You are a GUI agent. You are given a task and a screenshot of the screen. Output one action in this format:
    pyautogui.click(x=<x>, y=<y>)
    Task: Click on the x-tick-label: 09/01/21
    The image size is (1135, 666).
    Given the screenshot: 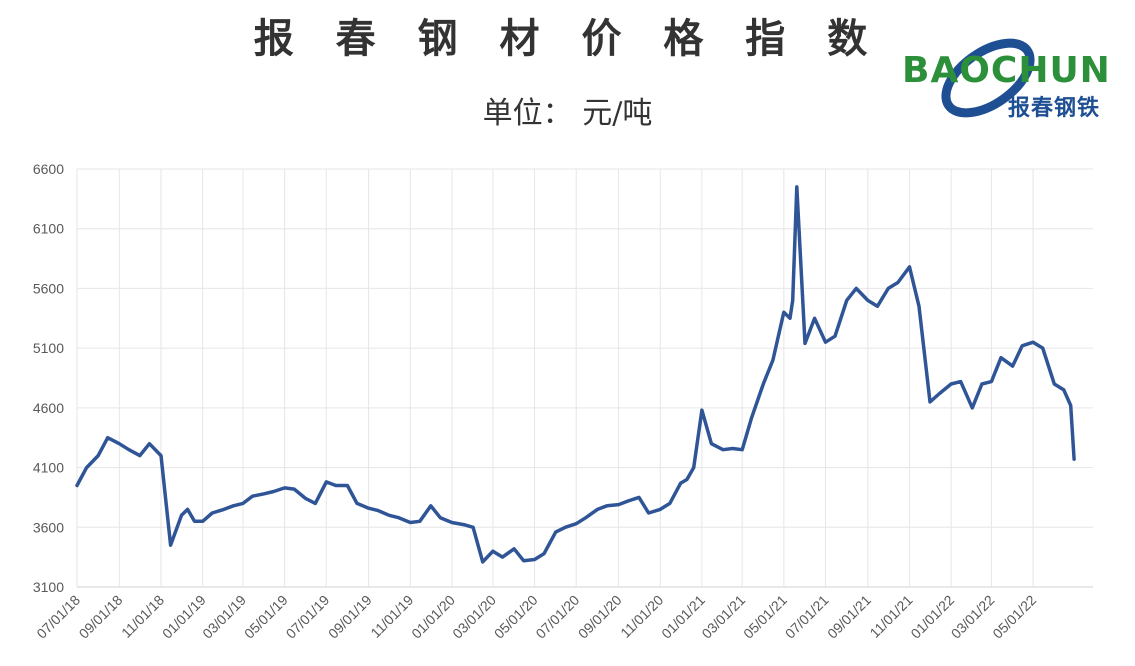 What is the action you would take?
    pyautogui.click(x=849, y=617)
    